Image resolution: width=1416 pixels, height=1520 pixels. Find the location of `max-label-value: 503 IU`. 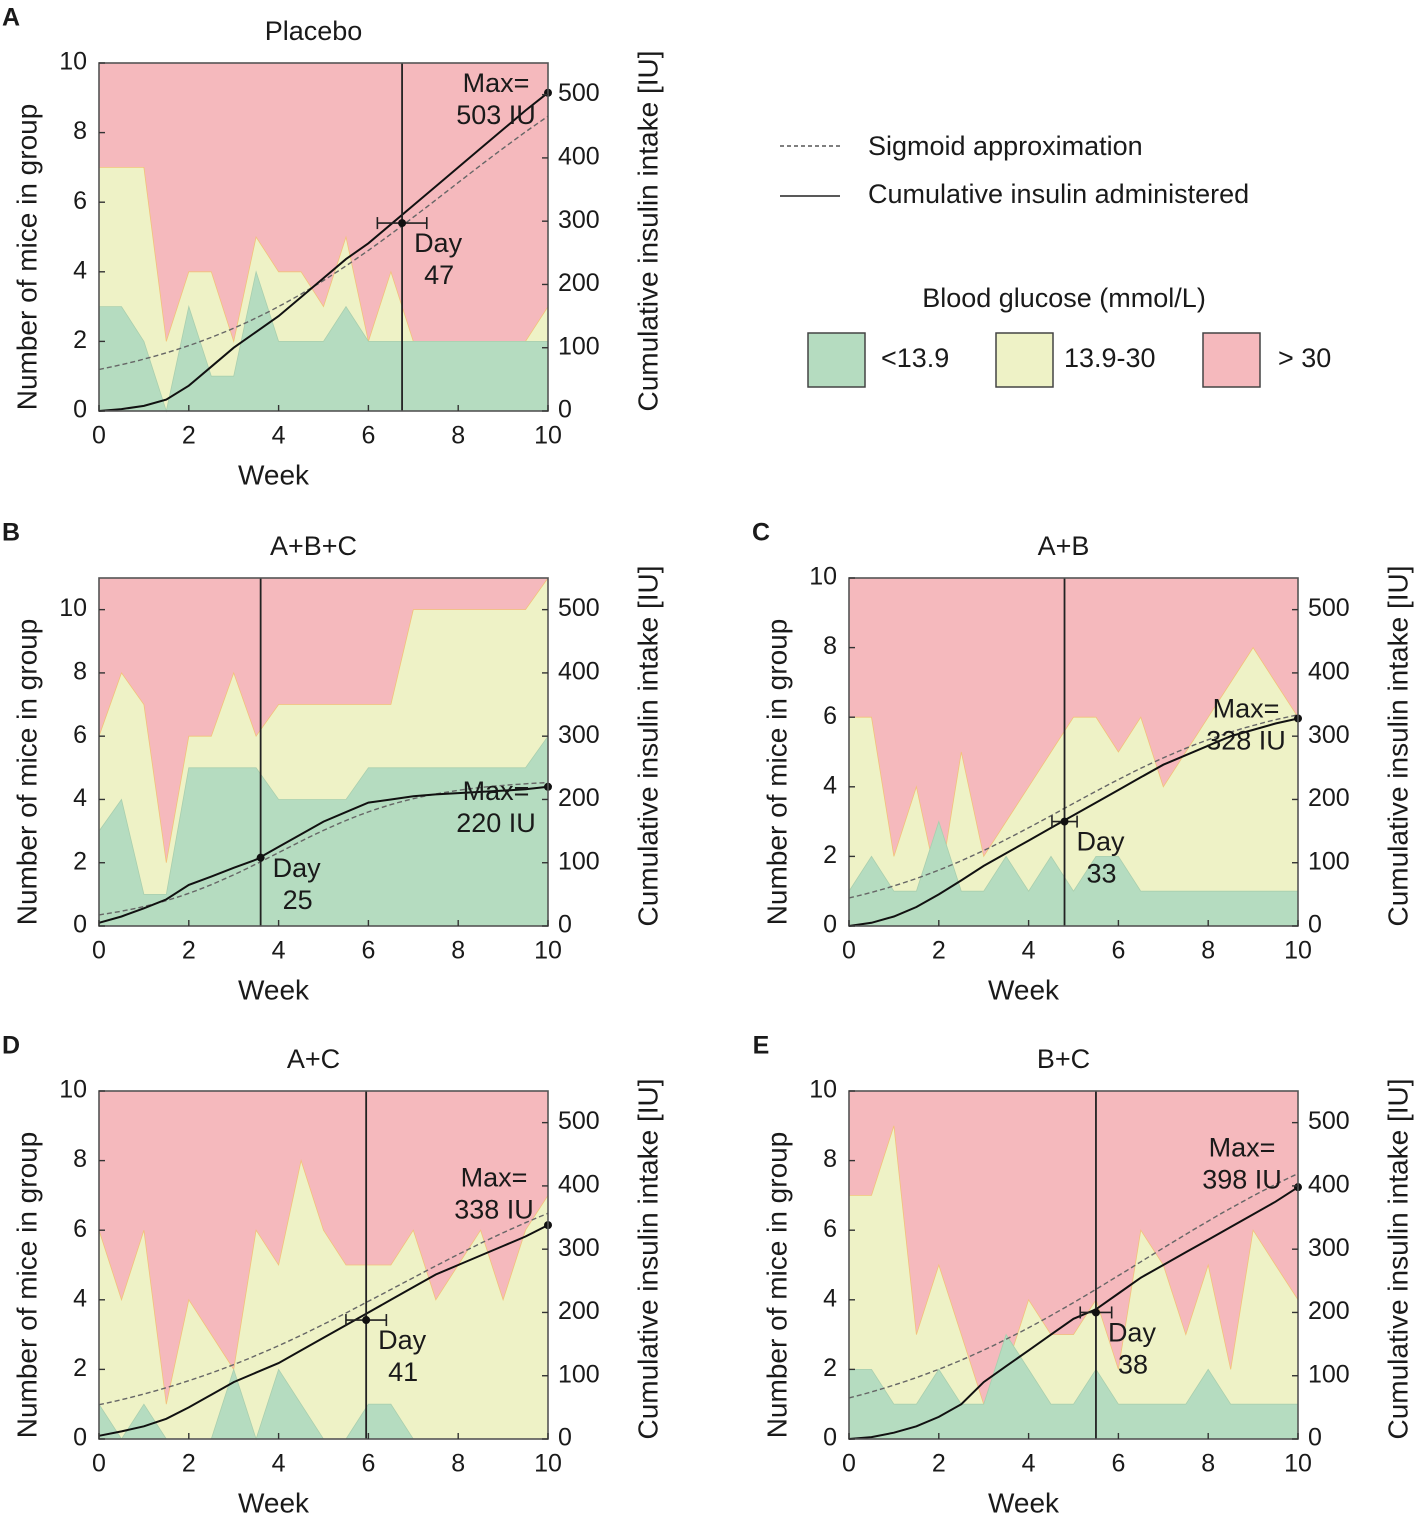

max-label-value: 503 IU is located at coordinates (496, 115).